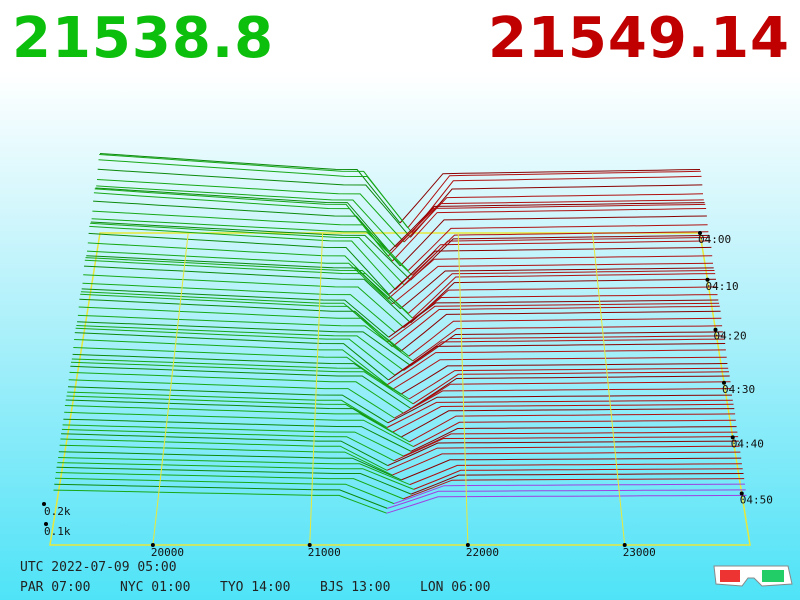 The height and width of the screenshot is (600, 800). I want to click on city-clock: LON 06:00, so click(455, 587).